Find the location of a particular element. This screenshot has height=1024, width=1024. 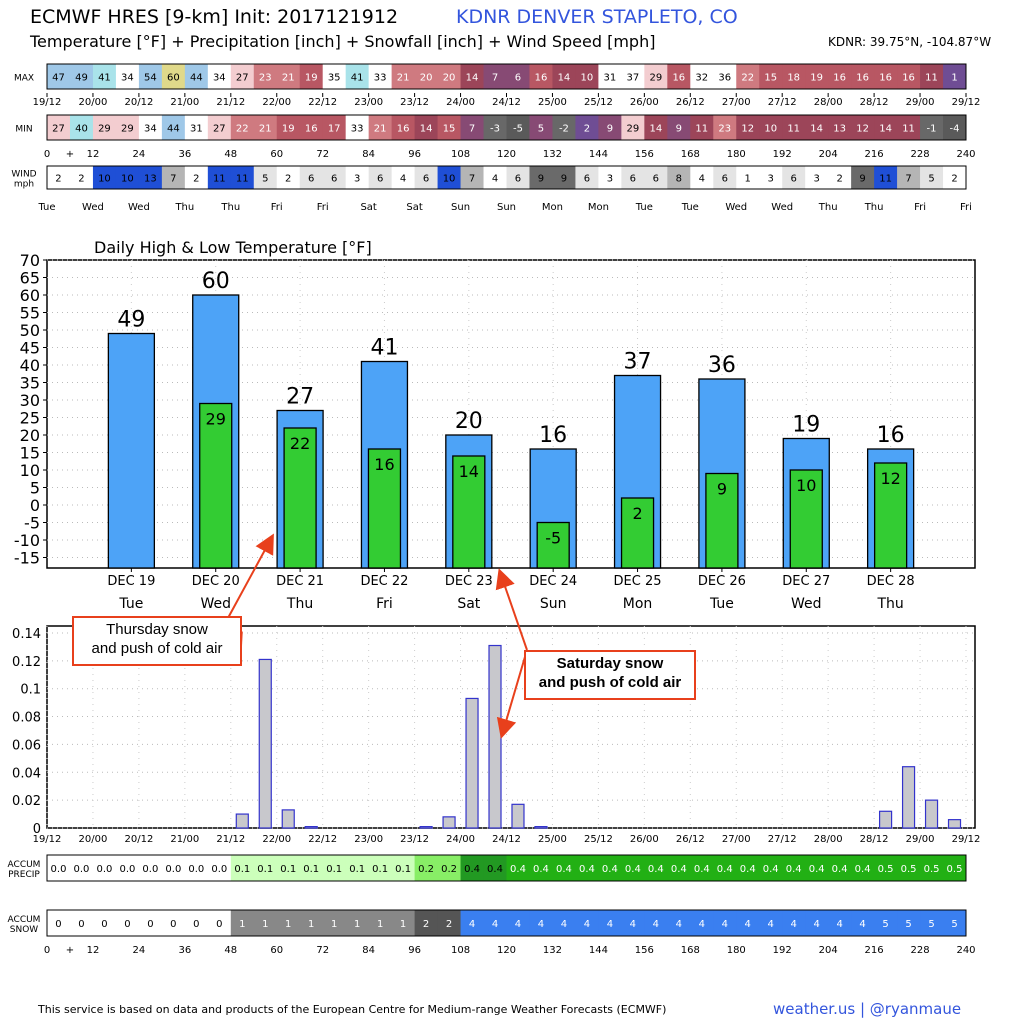

bottom-hour-axis-label: 24 is located at coordinates (139, 950).